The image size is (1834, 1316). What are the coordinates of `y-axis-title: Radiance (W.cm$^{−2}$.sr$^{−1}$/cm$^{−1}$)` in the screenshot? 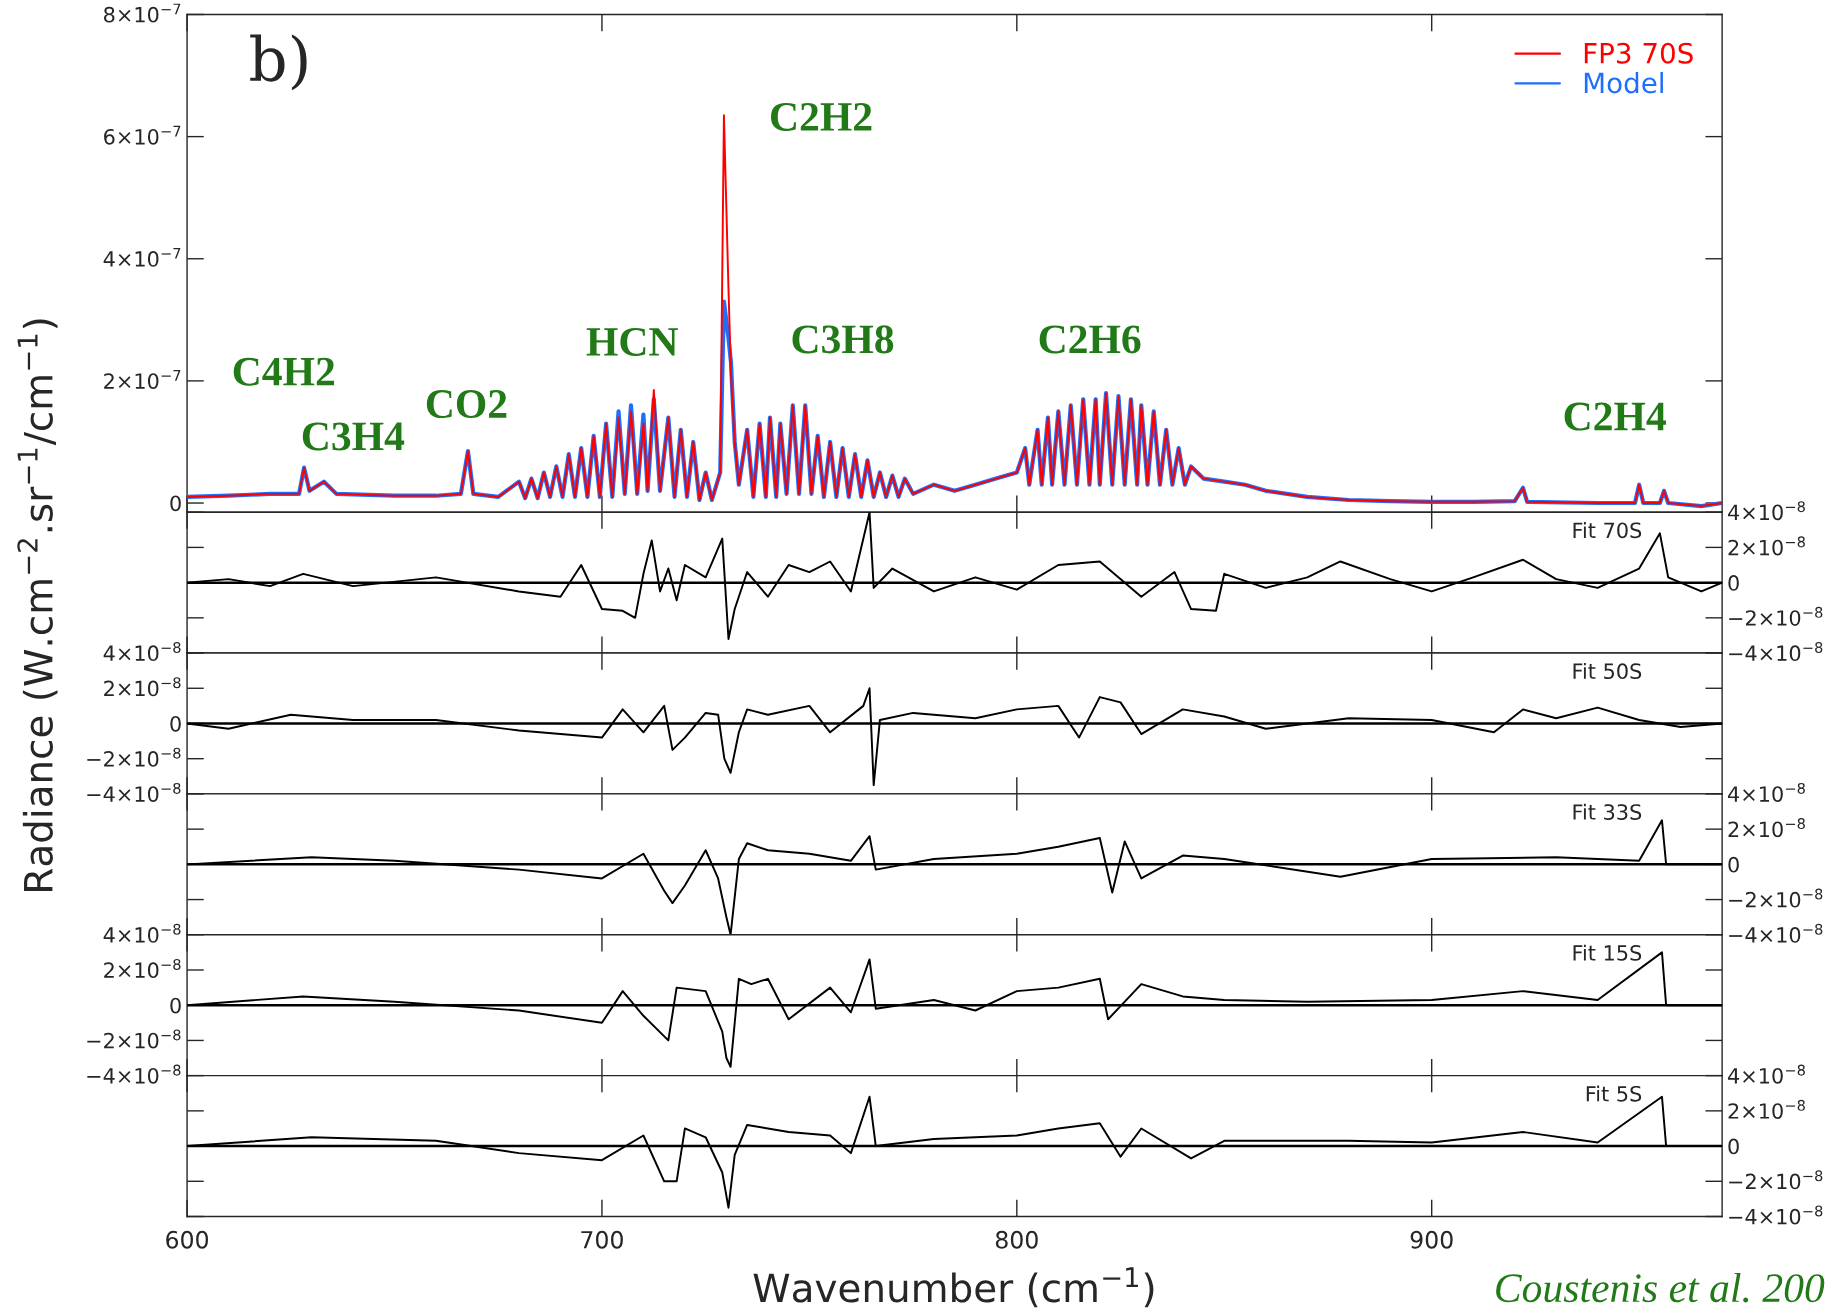 It's located at (37, 605).